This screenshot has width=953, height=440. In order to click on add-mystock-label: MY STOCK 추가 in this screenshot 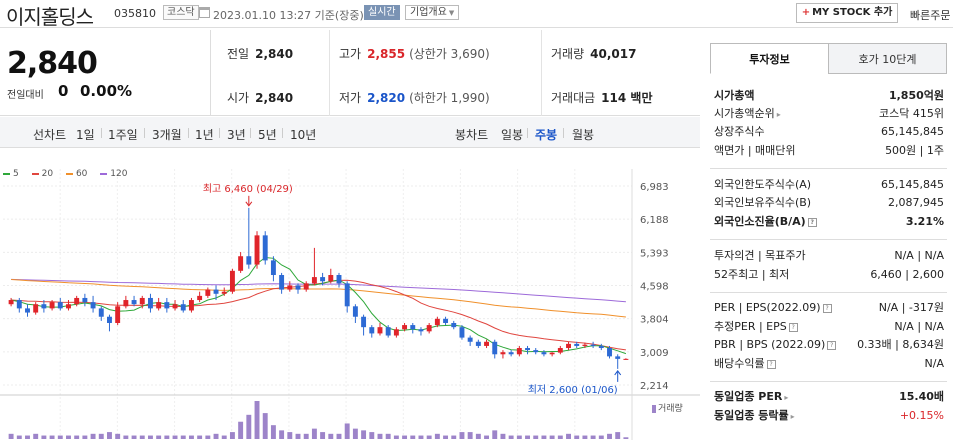, I will do `click(852, 12)`.